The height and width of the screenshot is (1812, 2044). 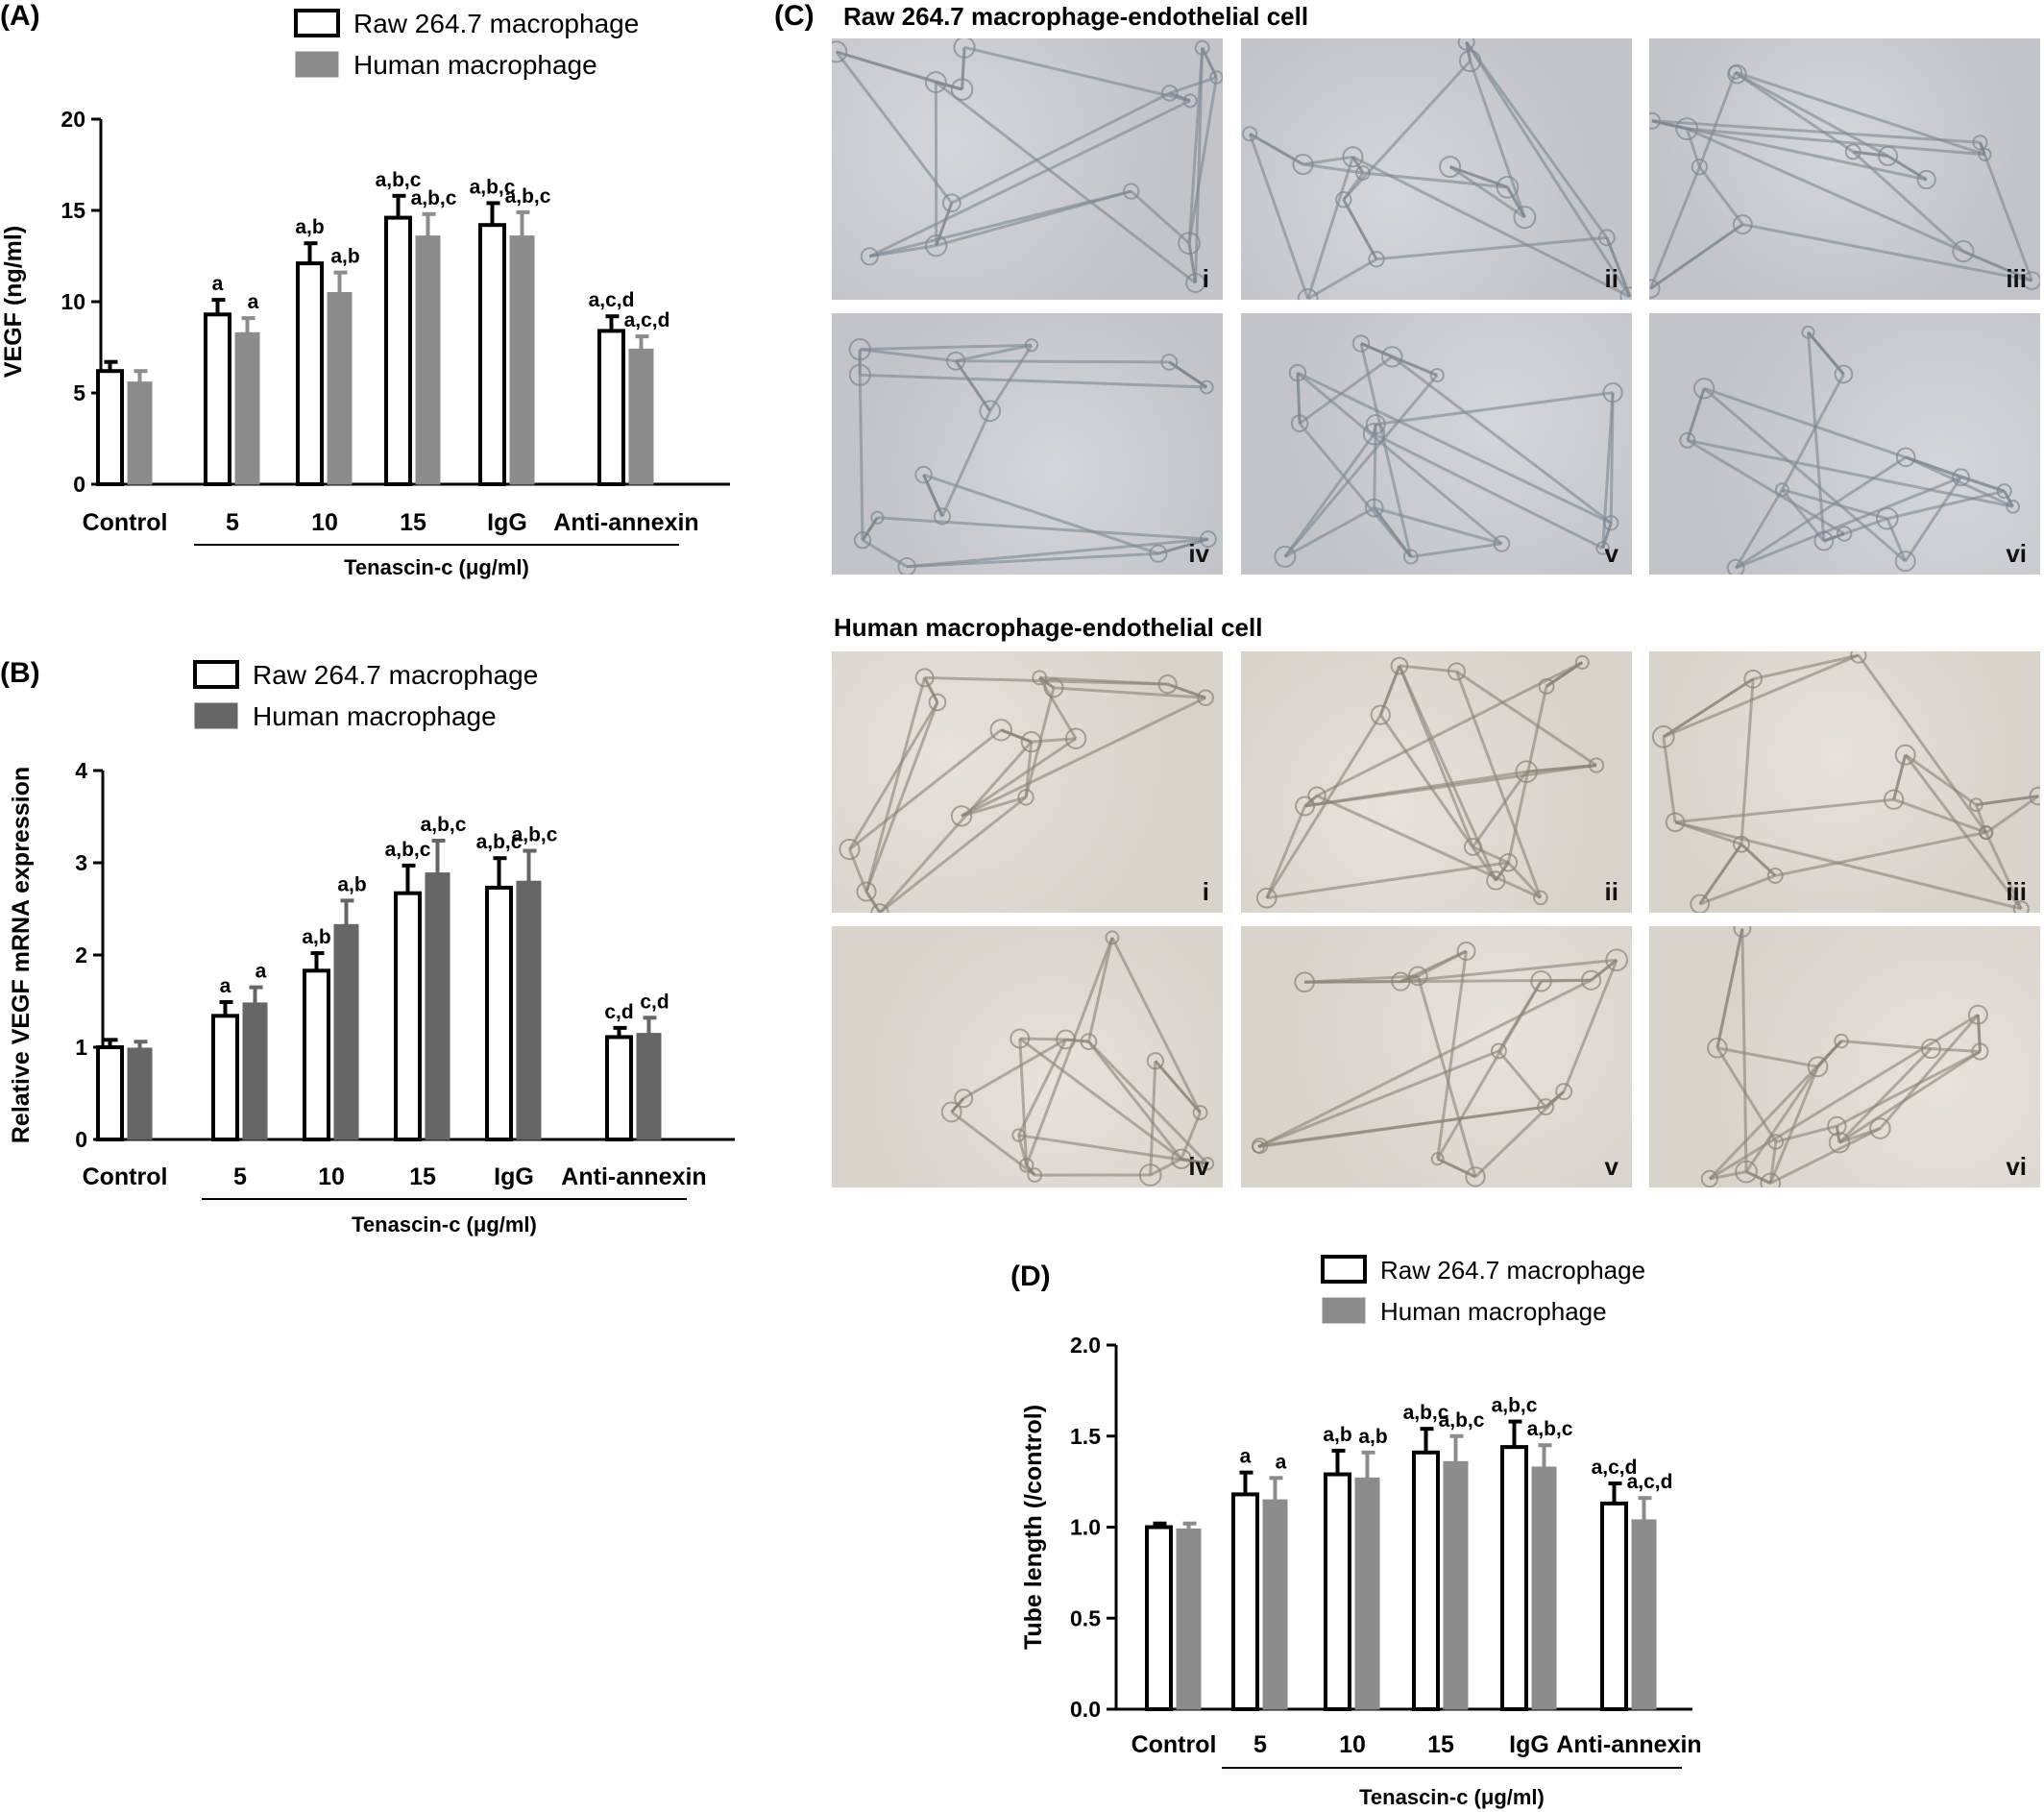 What do you see at coordinates (2016, 554) in the screenshot?
I see `image-index-label: vi` at bounding box center [2016, 554].